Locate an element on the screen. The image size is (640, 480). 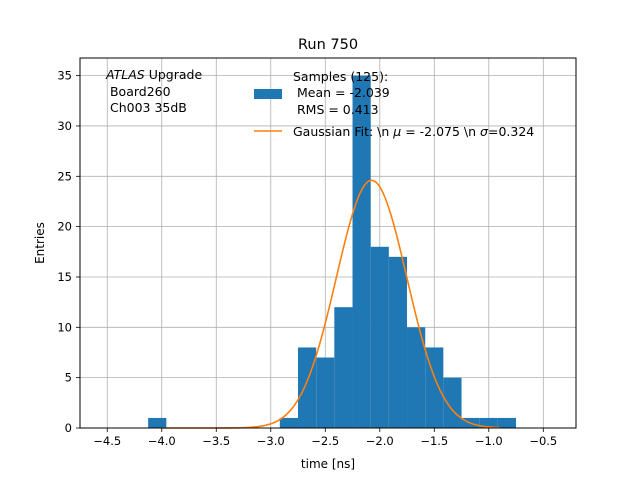
legend-samples-mean: Mean = -2.039 is located at coordinates (341, 92).